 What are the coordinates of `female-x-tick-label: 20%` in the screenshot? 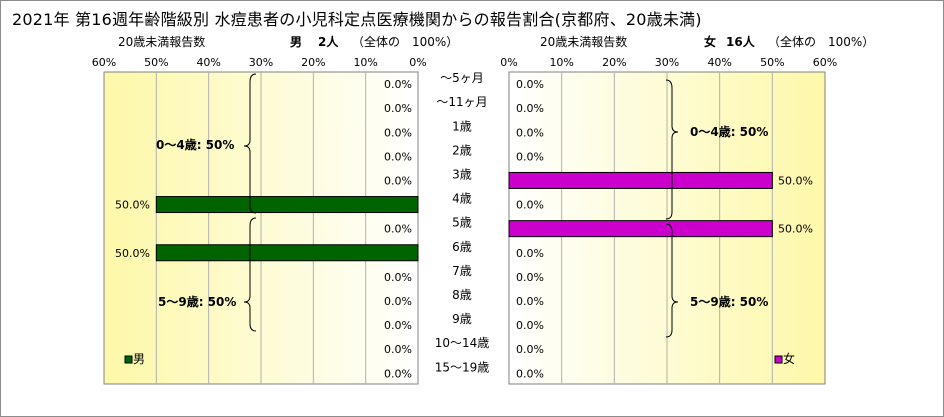 It's located at (614, 62).